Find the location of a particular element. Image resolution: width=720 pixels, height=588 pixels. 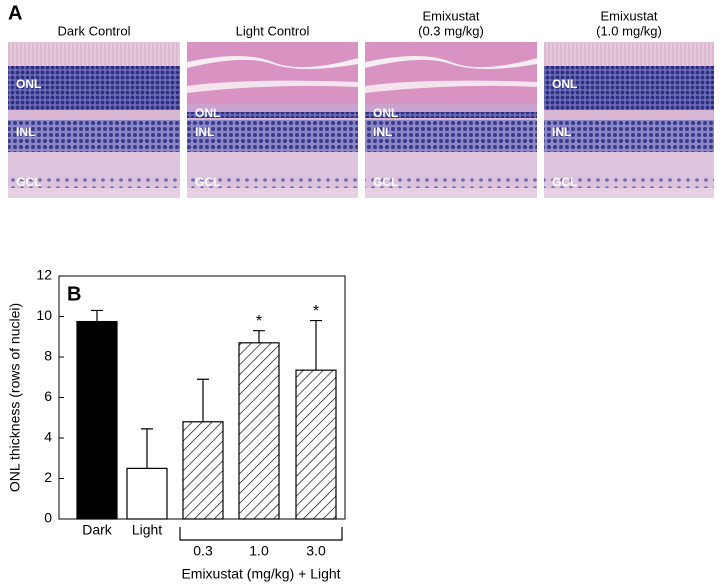

retina-image: ONL INL GCL Light Control is located at coordinates (272, 110).